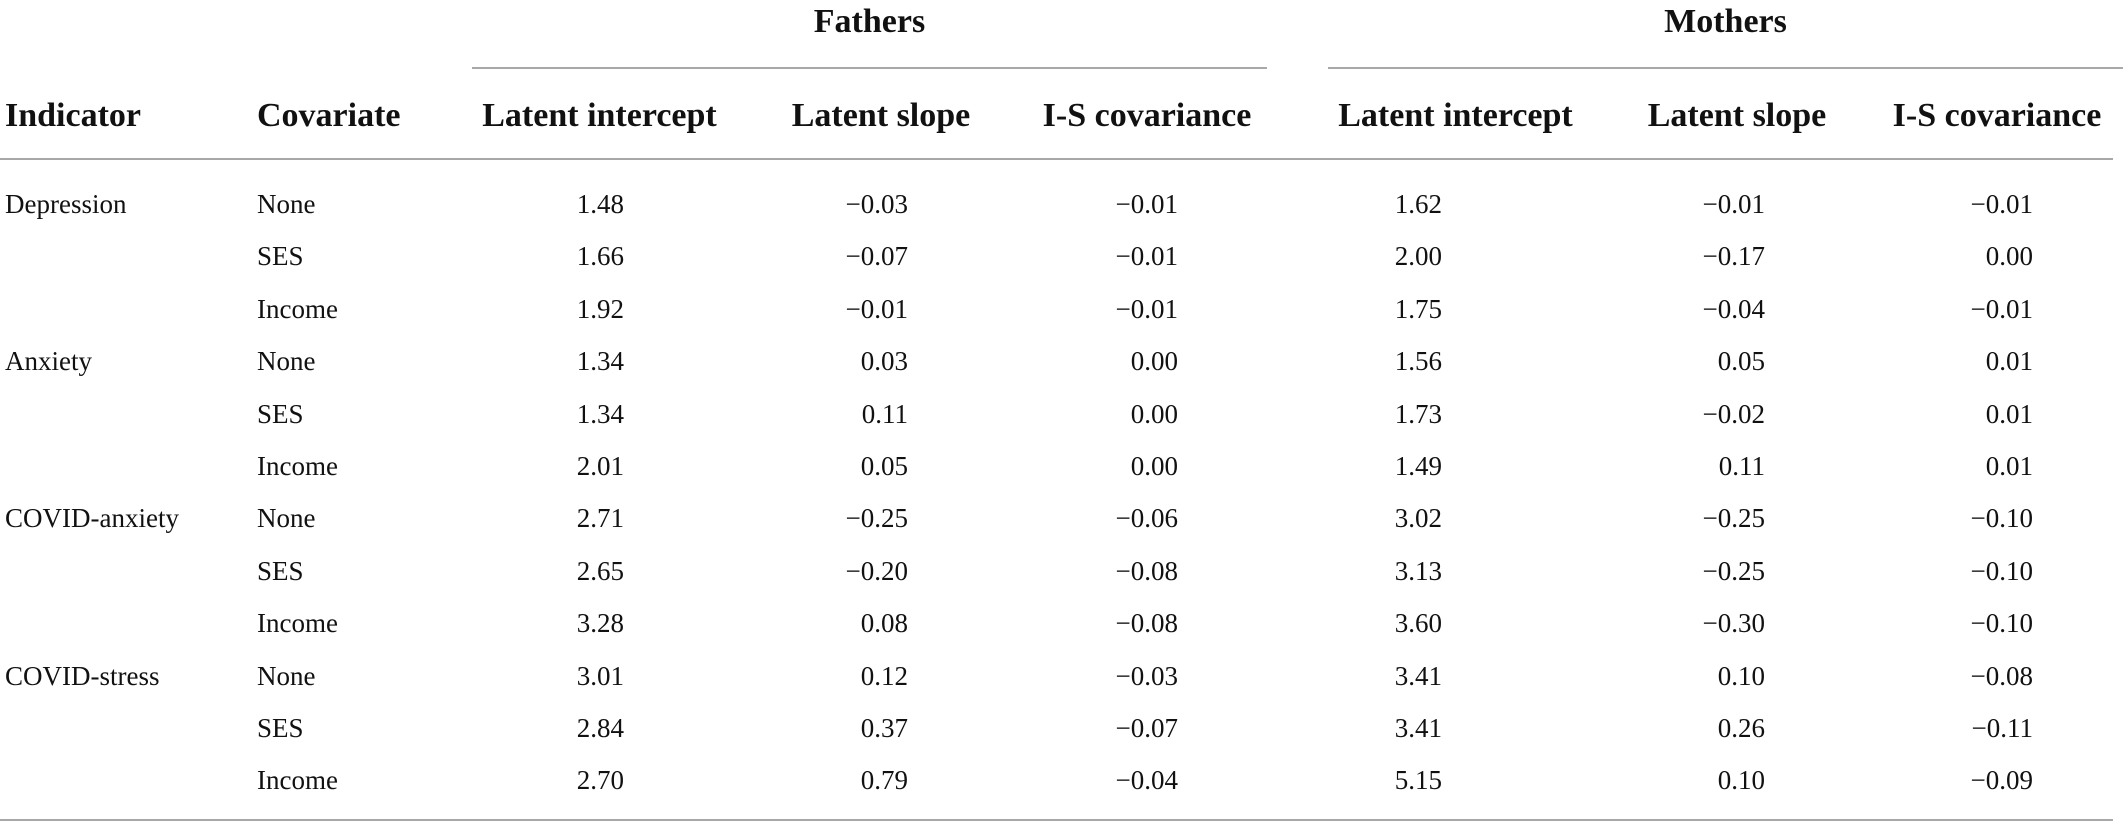 The image size is (2125, 827). I want to click on fathers-slope-cell: −0.03, so click(876, 204).